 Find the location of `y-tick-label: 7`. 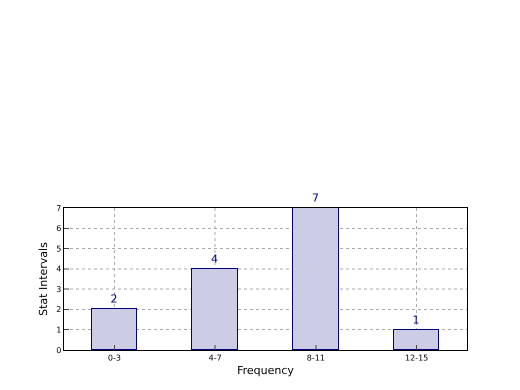

y-tick-label: 7 is located at coordinates (59, 208).